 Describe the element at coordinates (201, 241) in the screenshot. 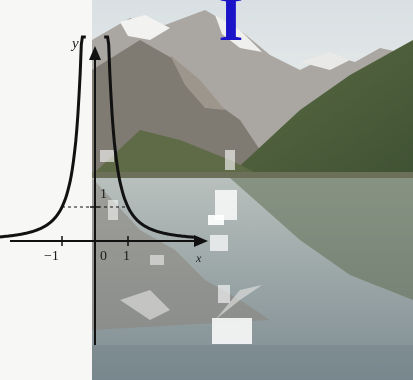

I see `x-axis-arrow` at that location.